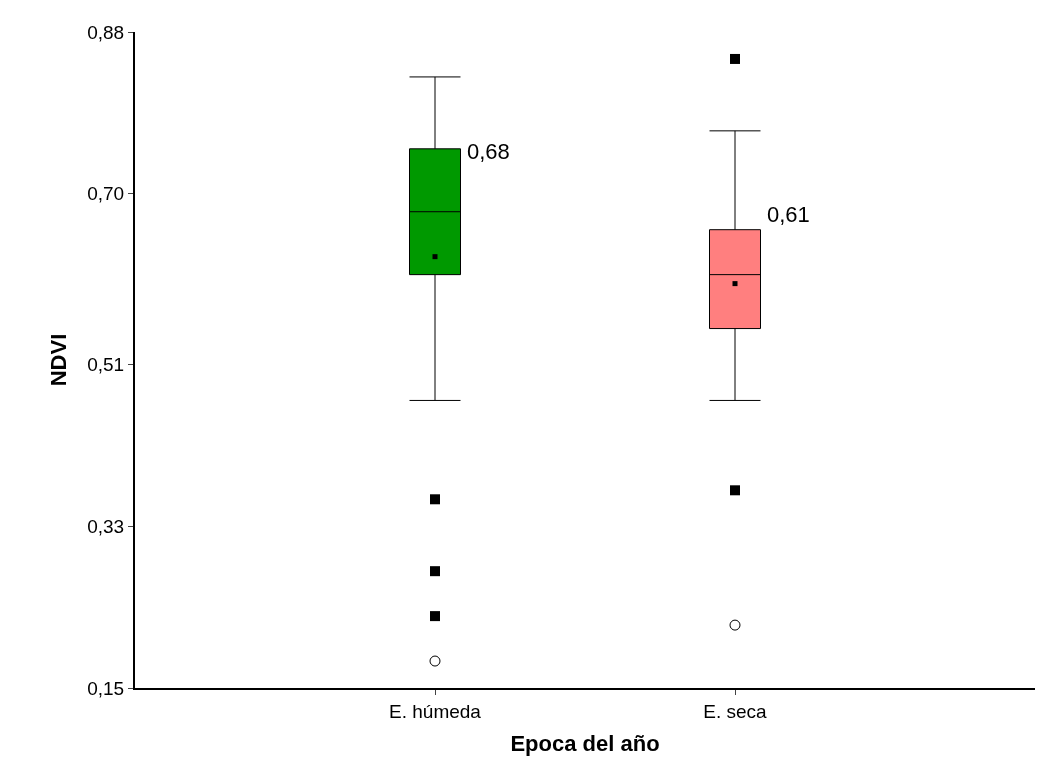 Image resolution: width=1053 pixels, height=764 pixels. What do you see at coordinates (585, 744) in the screenshot?
I see `x-axis-title: Epoca del año` at bounding box center [585, 744].